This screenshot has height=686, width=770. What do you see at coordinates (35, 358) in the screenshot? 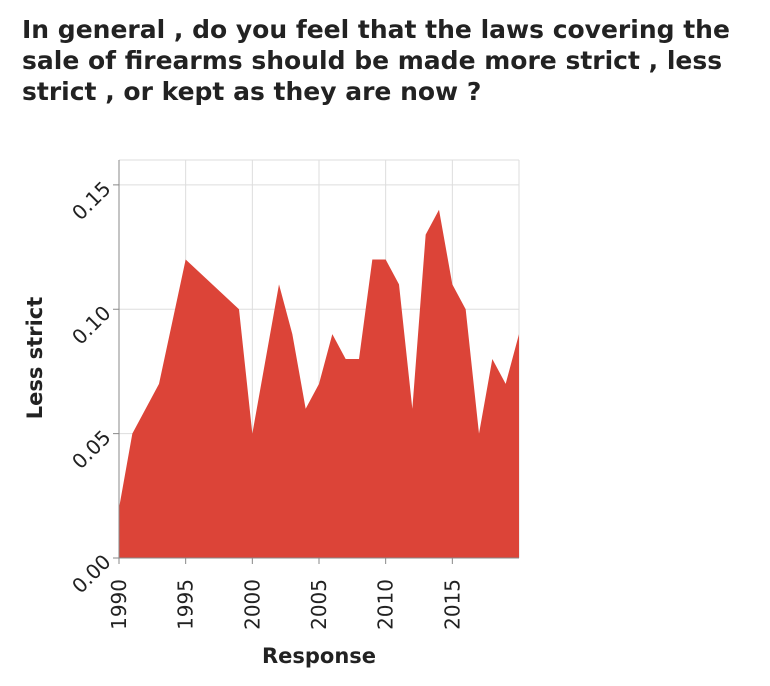
I see `y-axis-label: Less strict` at bounding box center [35, 358].